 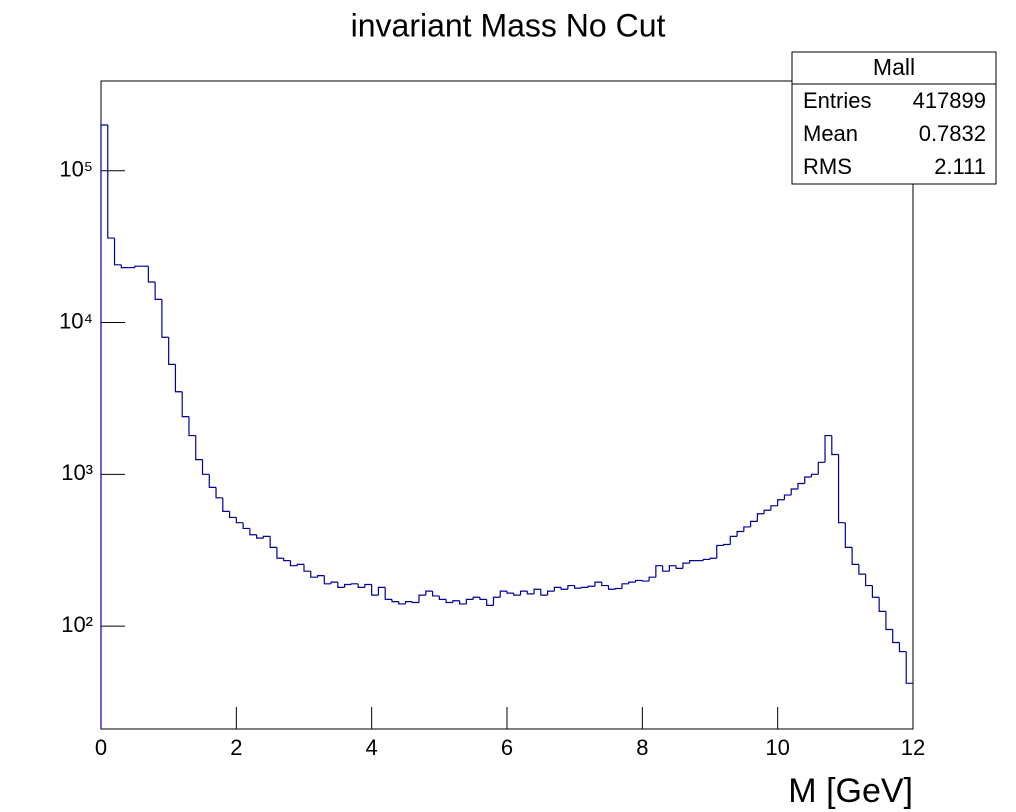 I want to click on chart-title: invariant Mass No Cut, so click(x=508, y=25).